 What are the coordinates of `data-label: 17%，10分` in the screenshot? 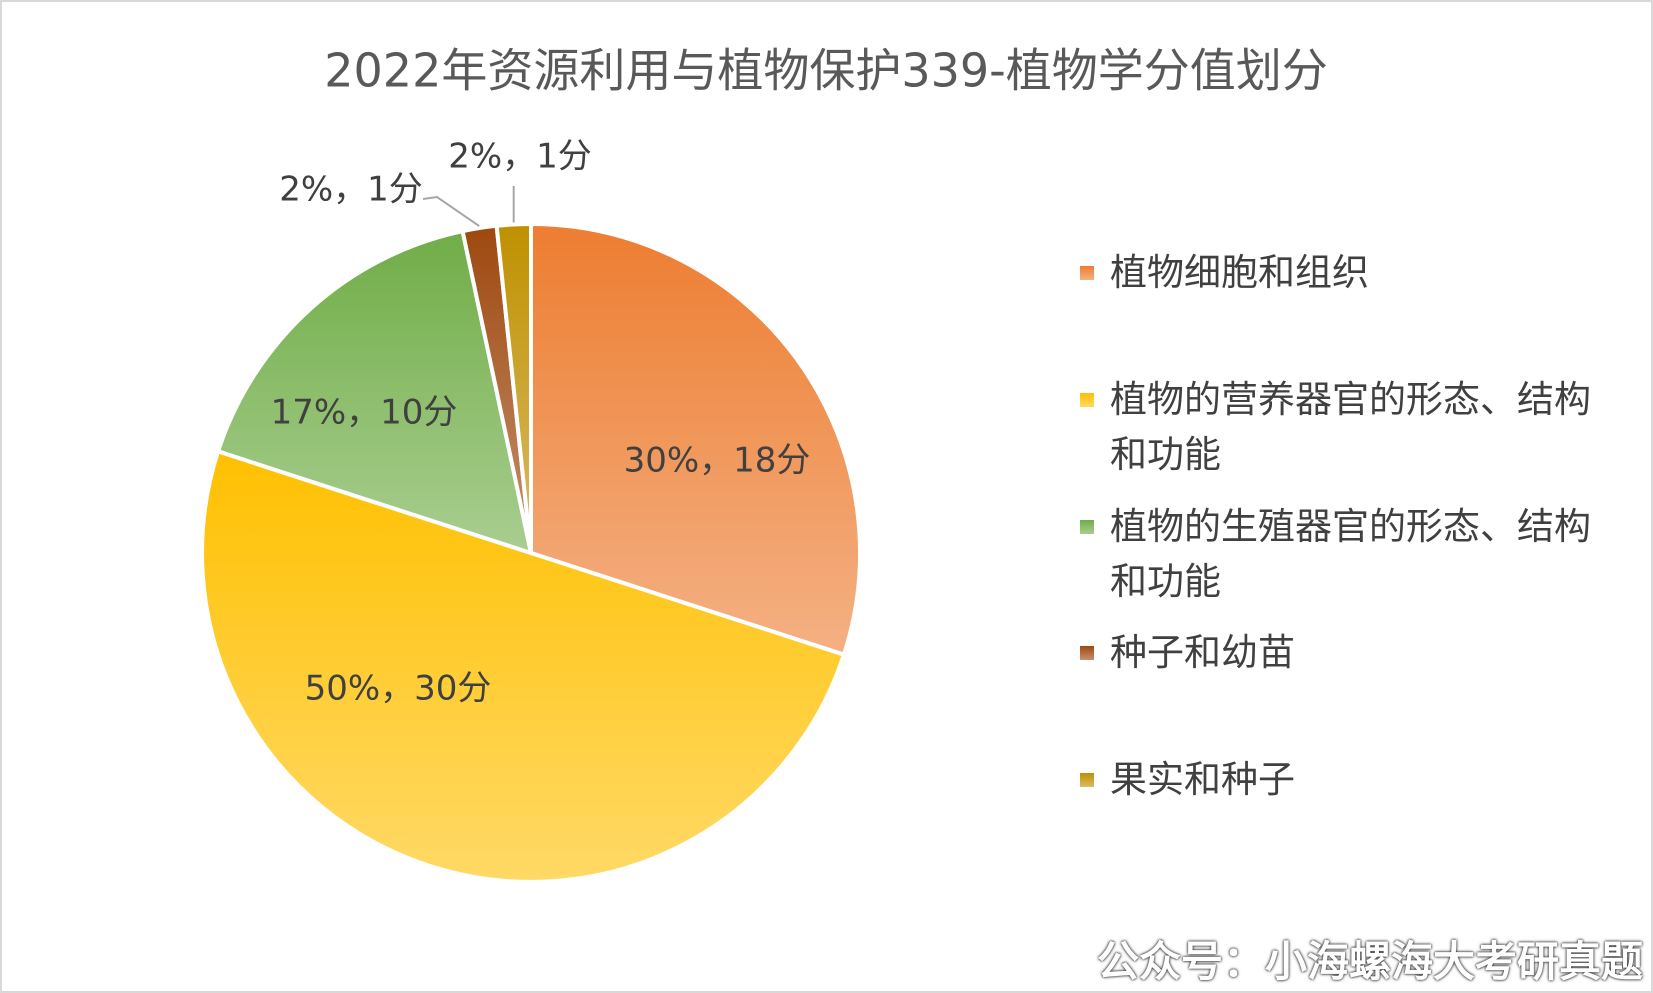 It's located at (364, 413).